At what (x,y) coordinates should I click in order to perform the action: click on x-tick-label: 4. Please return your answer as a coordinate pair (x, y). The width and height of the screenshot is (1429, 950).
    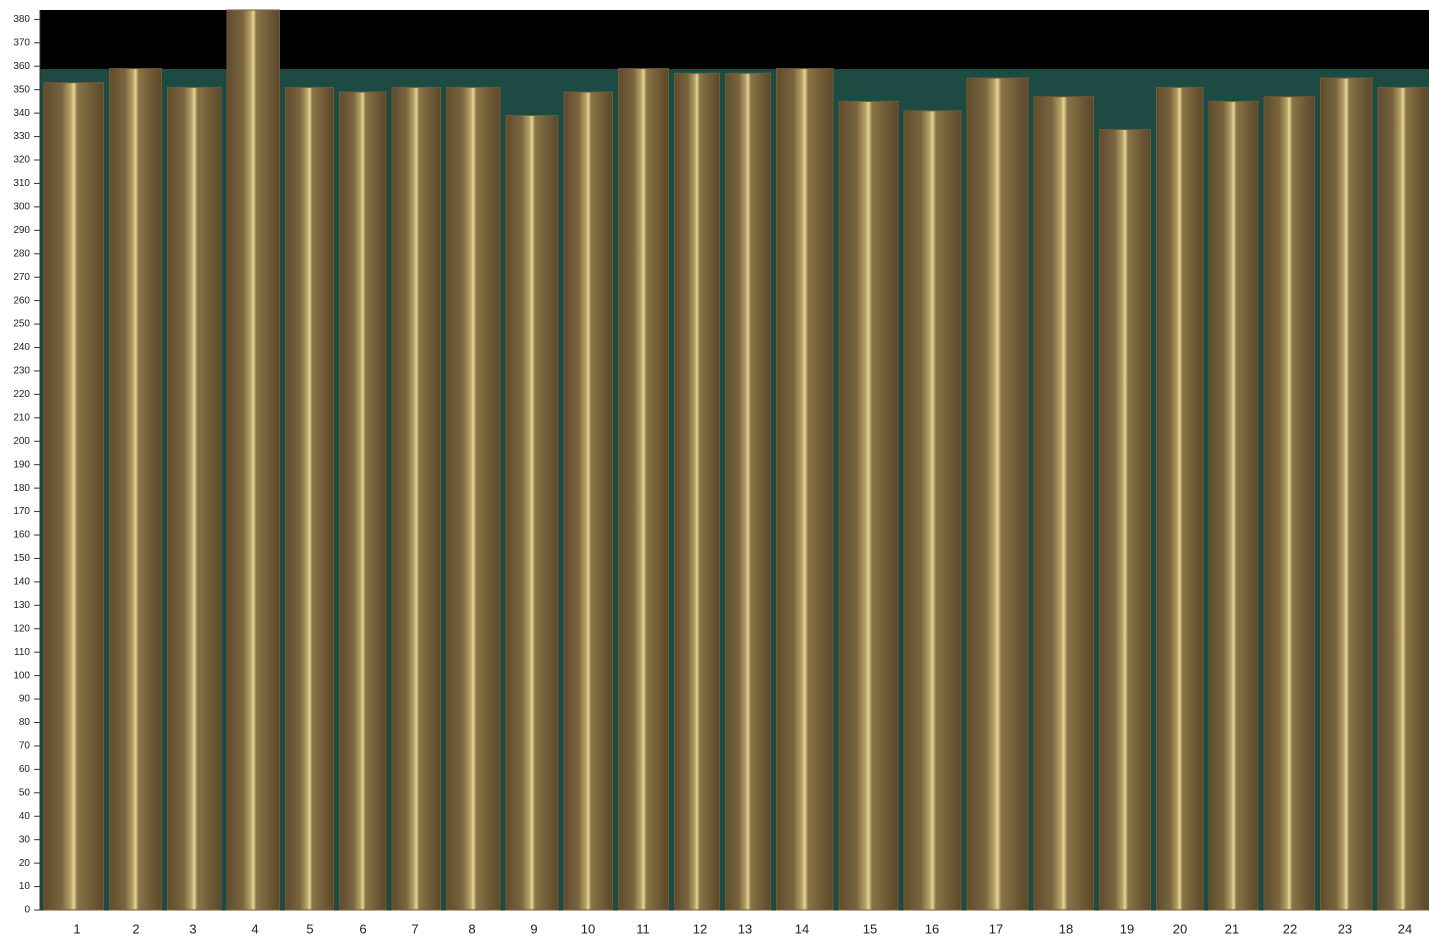
    Looking at the image, I should click on (254, 928).